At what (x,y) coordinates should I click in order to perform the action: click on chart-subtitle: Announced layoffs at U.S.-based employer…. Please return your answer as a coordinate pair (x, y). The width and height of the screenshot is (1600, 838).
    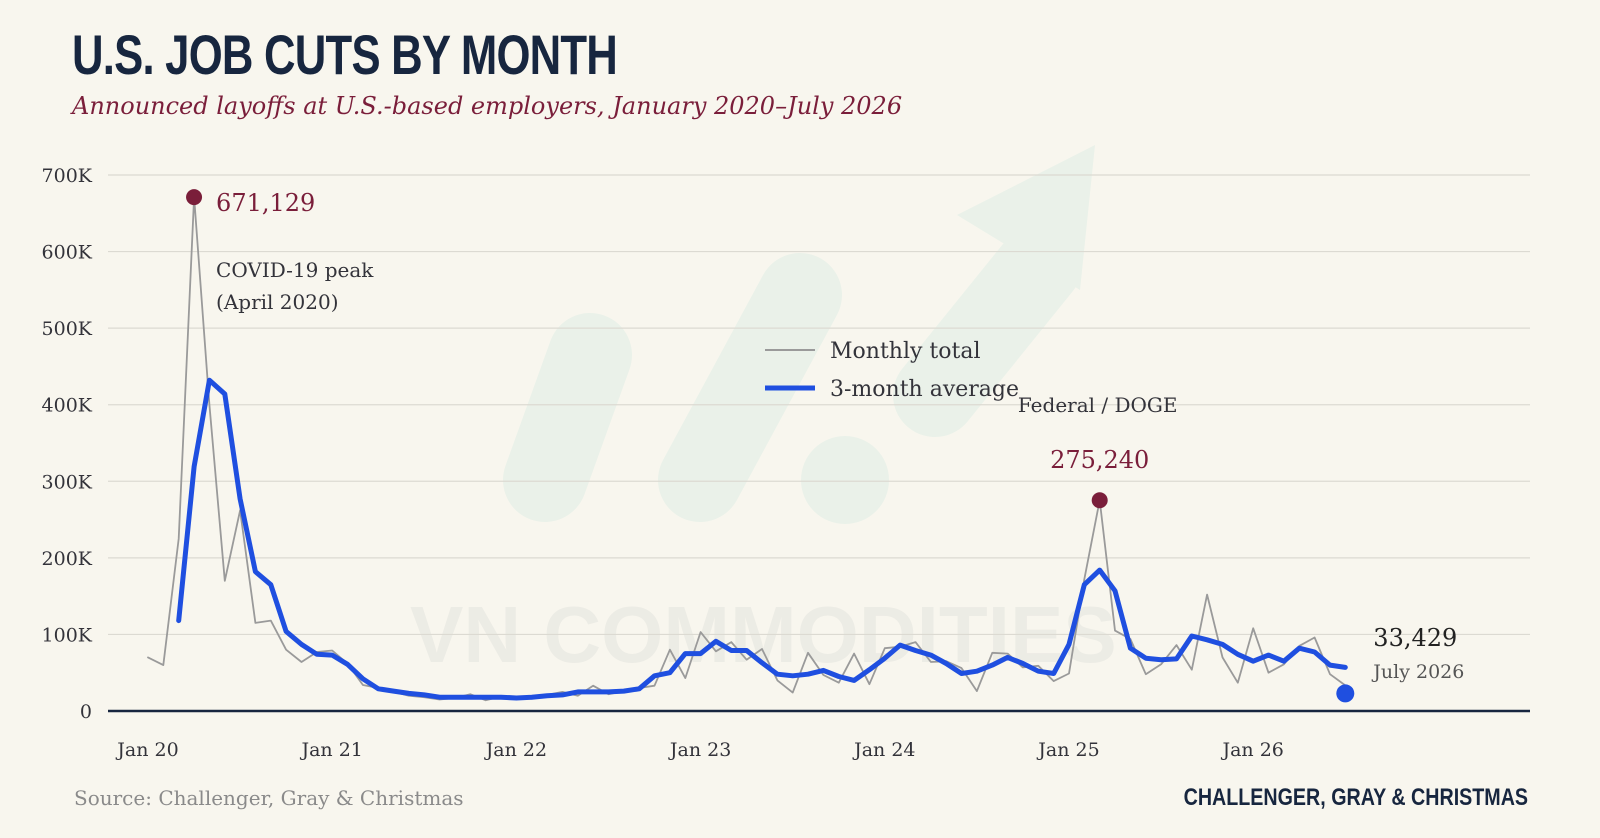
    Looking at the image, I should click on (487, 106).